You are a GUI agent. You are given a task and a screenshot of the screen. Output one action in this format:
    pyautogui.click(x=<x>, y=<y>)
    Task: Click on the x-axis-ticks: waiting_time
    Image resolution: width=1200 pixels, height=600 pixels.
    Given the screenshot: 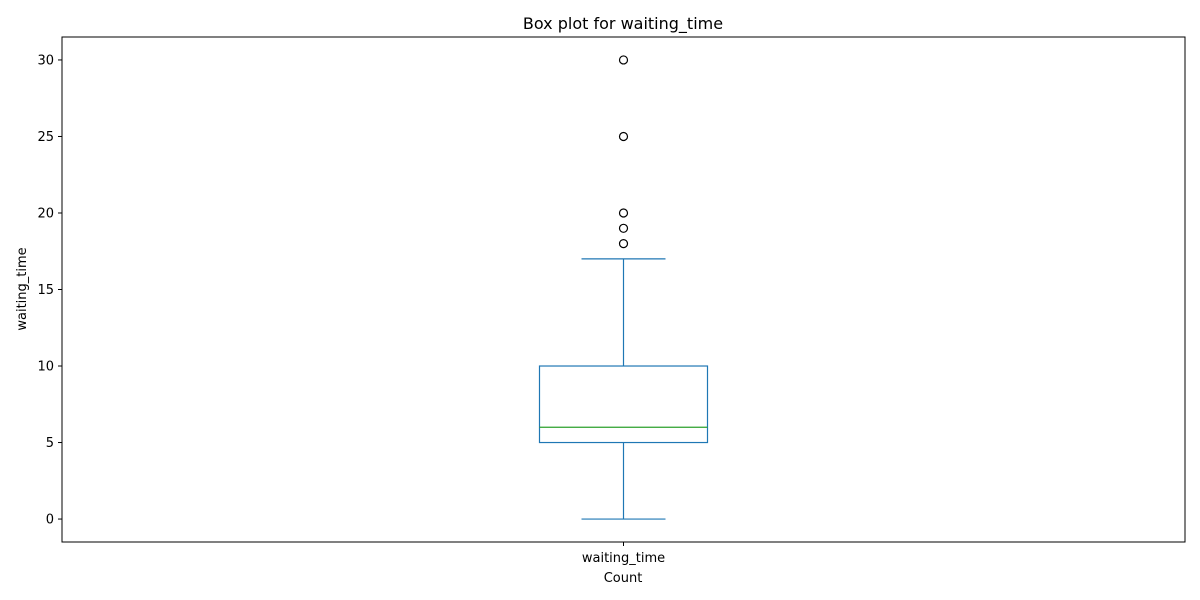 What is the action you would take?
    pyautogui.click(x=623, y=554)
    